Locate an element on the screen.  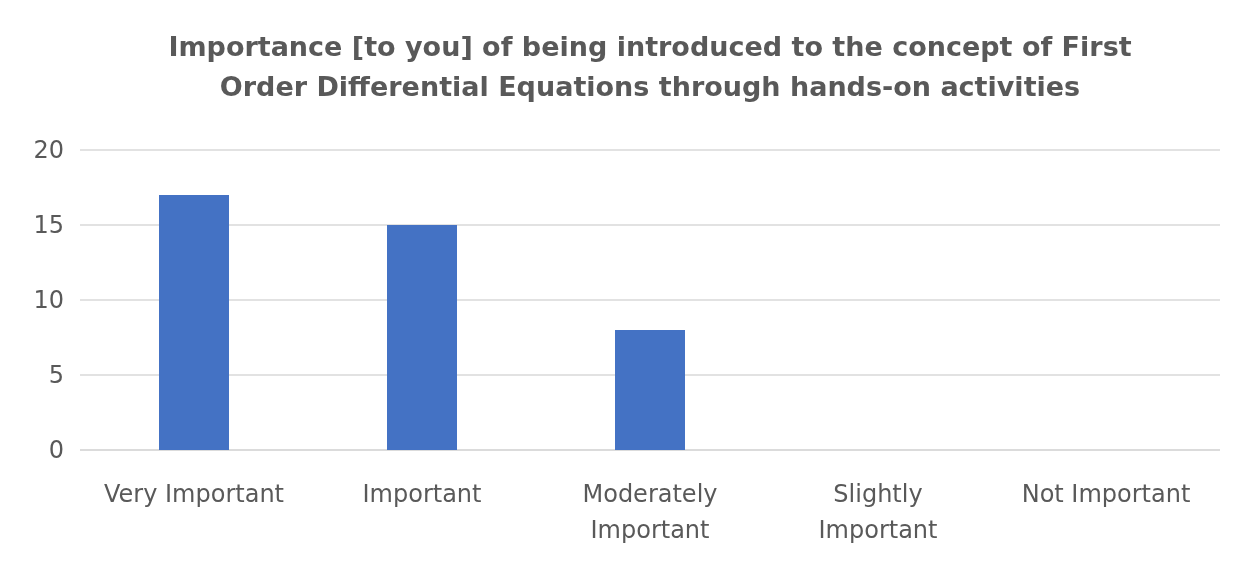
x-tick-label: Important is located at coordinates (422, 494).